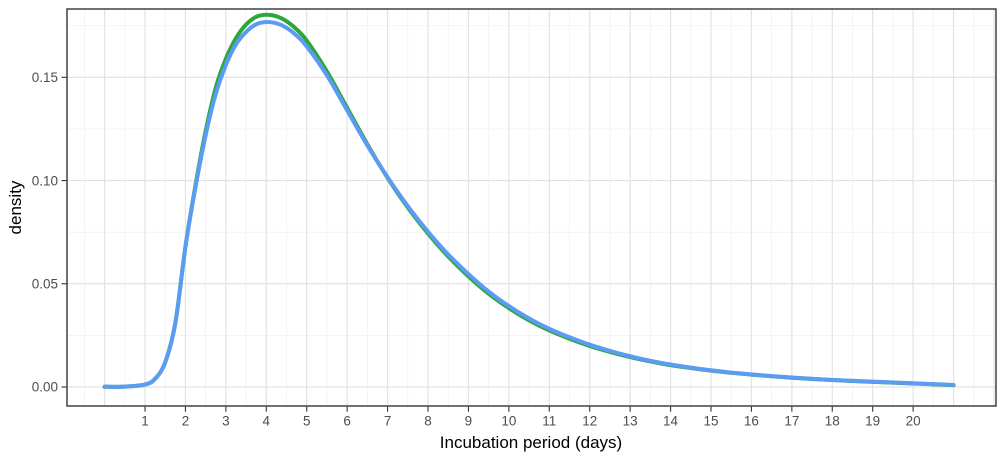  What do you see at coordinates (469, 421) in the screenshot?
I see `x-tick-label: 9` at bounding box center [469, 421].